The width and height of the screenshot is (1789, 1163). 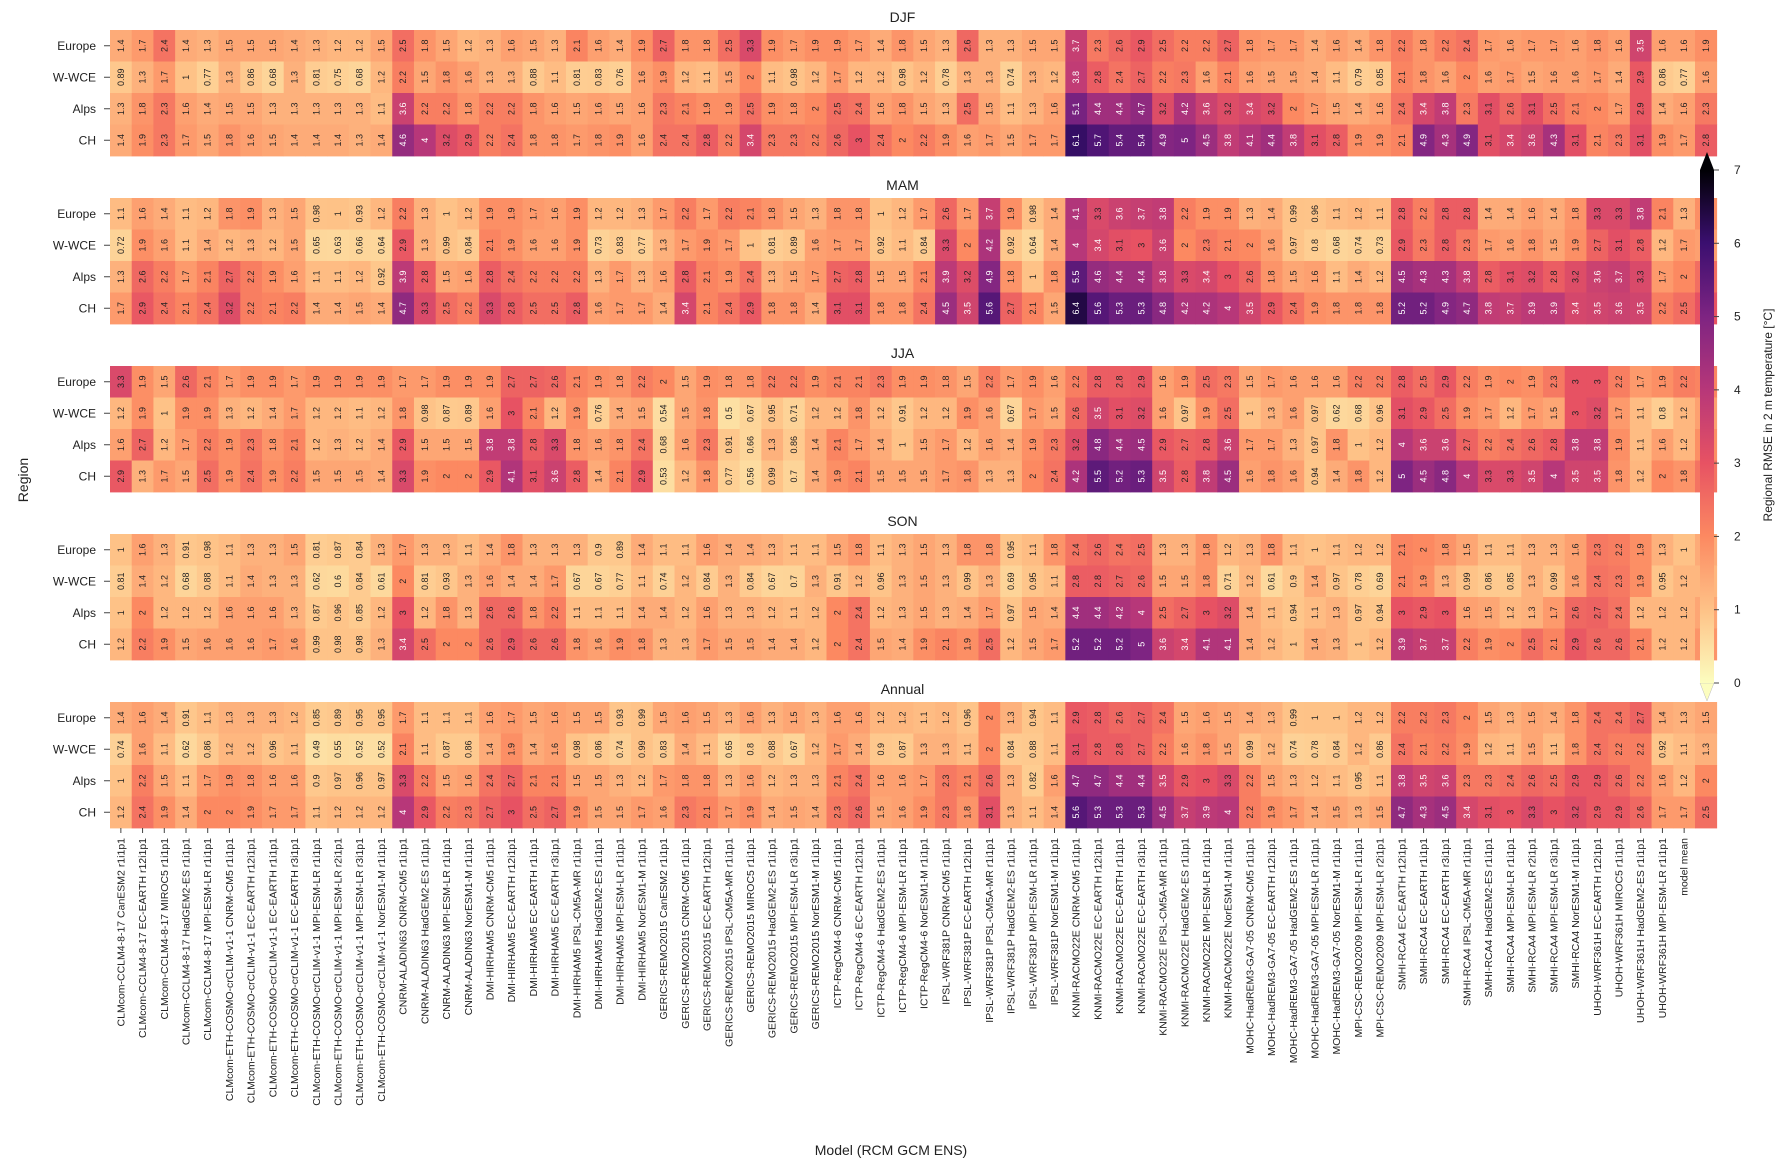 I want to click on cell-value-label: 2.9, so click(x=1576, y=644).